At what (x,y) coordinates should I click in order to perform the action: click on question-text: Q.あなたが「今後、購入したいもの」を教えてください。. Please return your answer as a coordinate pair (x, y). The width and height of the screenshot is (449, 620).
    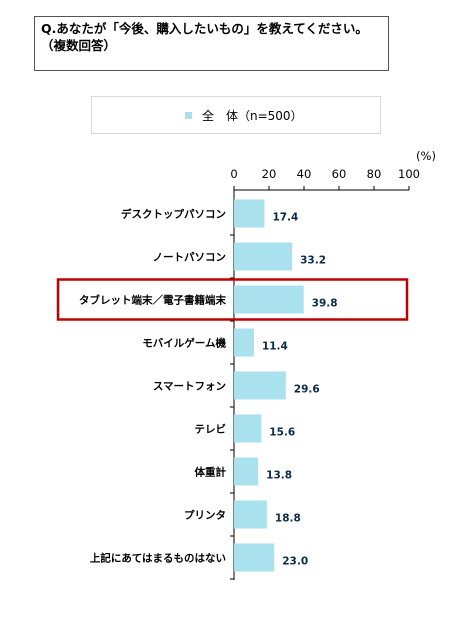
    Looking at the image, I should click on (204, 28).